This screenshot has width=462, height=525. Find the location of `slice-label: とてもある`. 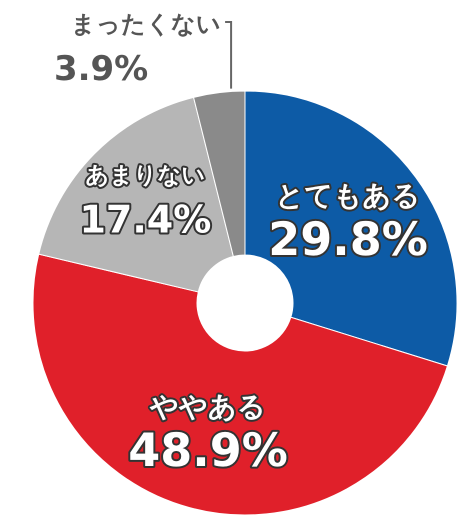

slice-label: とてもある is located at coordinates (348, 195).